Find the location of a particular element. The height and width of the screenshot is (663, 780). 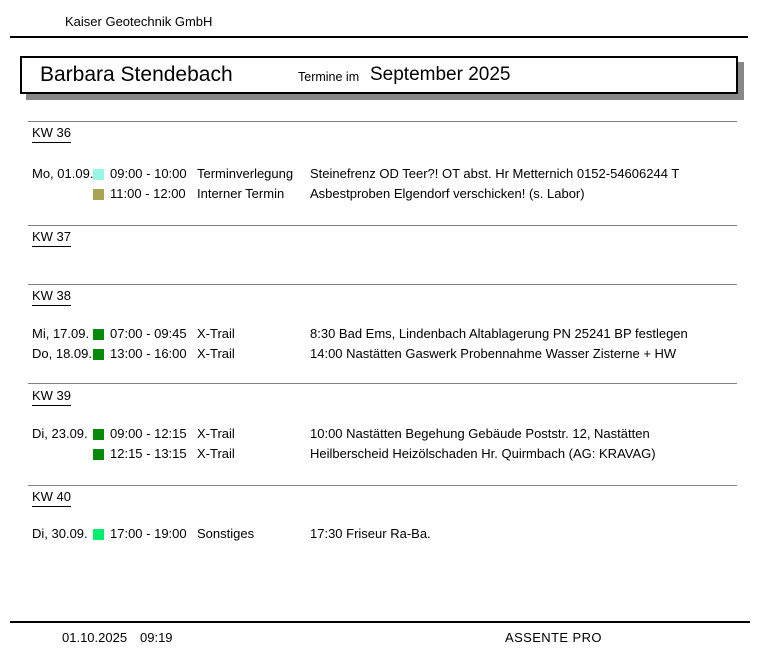

company-name: Kaiser Geotechnik GmbH is located at coordinates (139, 21).